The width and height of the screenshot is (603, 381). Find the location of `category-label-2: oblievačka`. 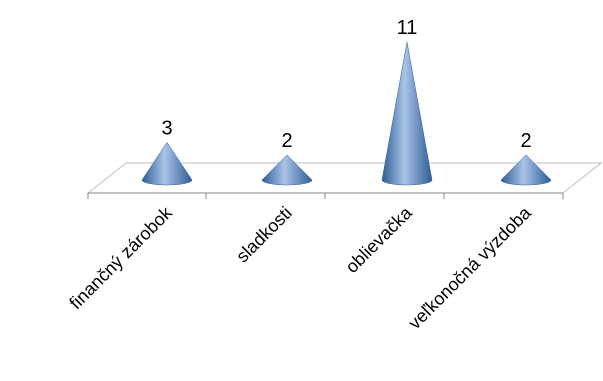

category-label-2: oblievačka is located at coordinates (379, 239).